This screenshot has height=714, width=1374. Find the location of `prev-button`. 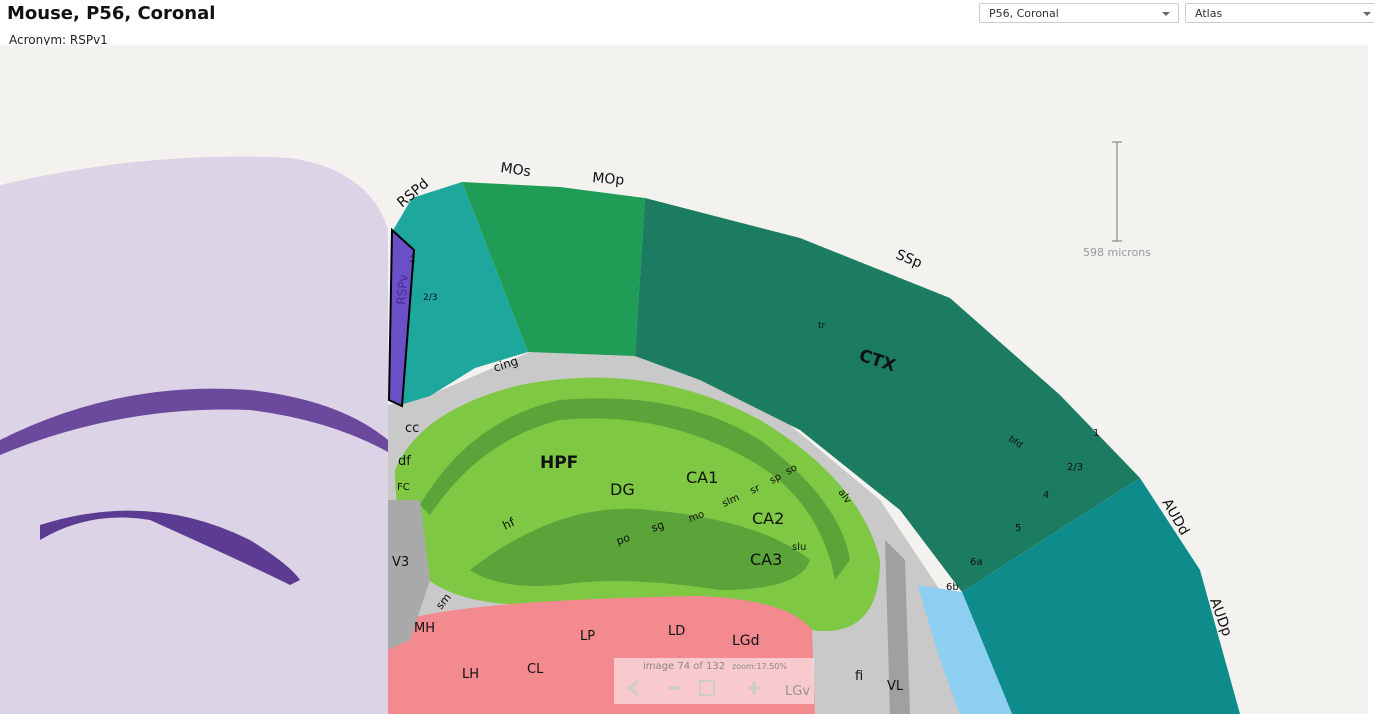

prev-button is located at coordinates (633, 688).